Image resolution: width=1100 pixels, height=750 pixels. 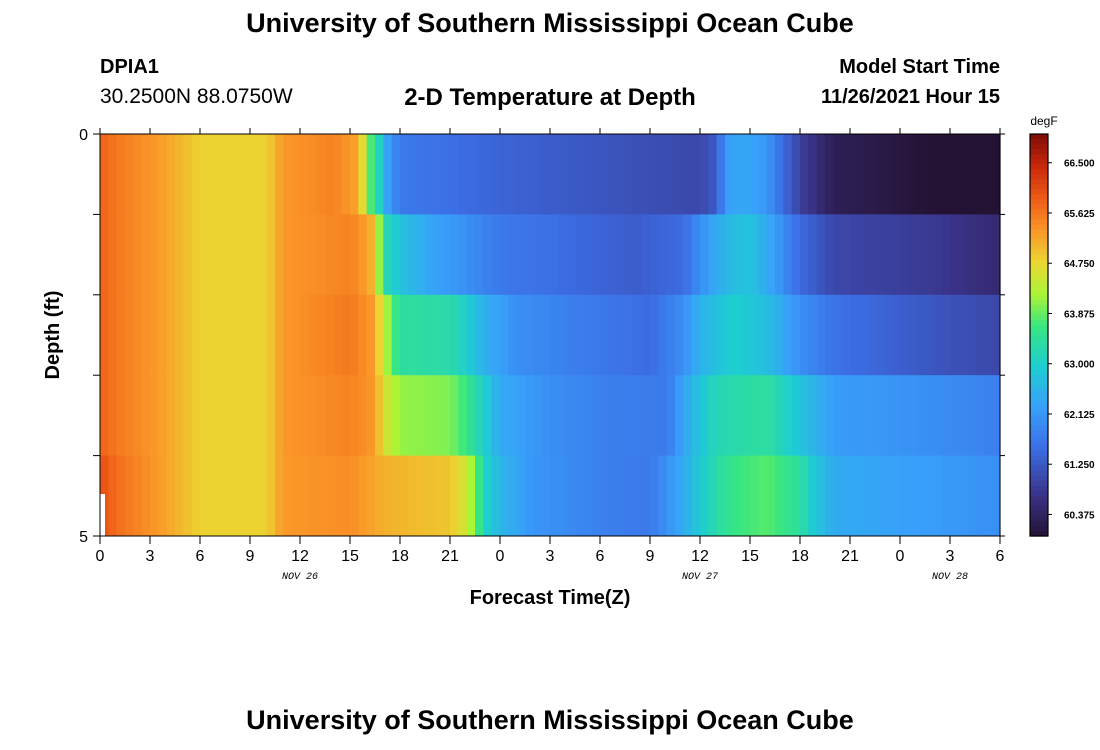 What do you see at coordinates (600, 556) in the screenshot?
I see `x-tick-label: 6` at bounding box center [600, 556].